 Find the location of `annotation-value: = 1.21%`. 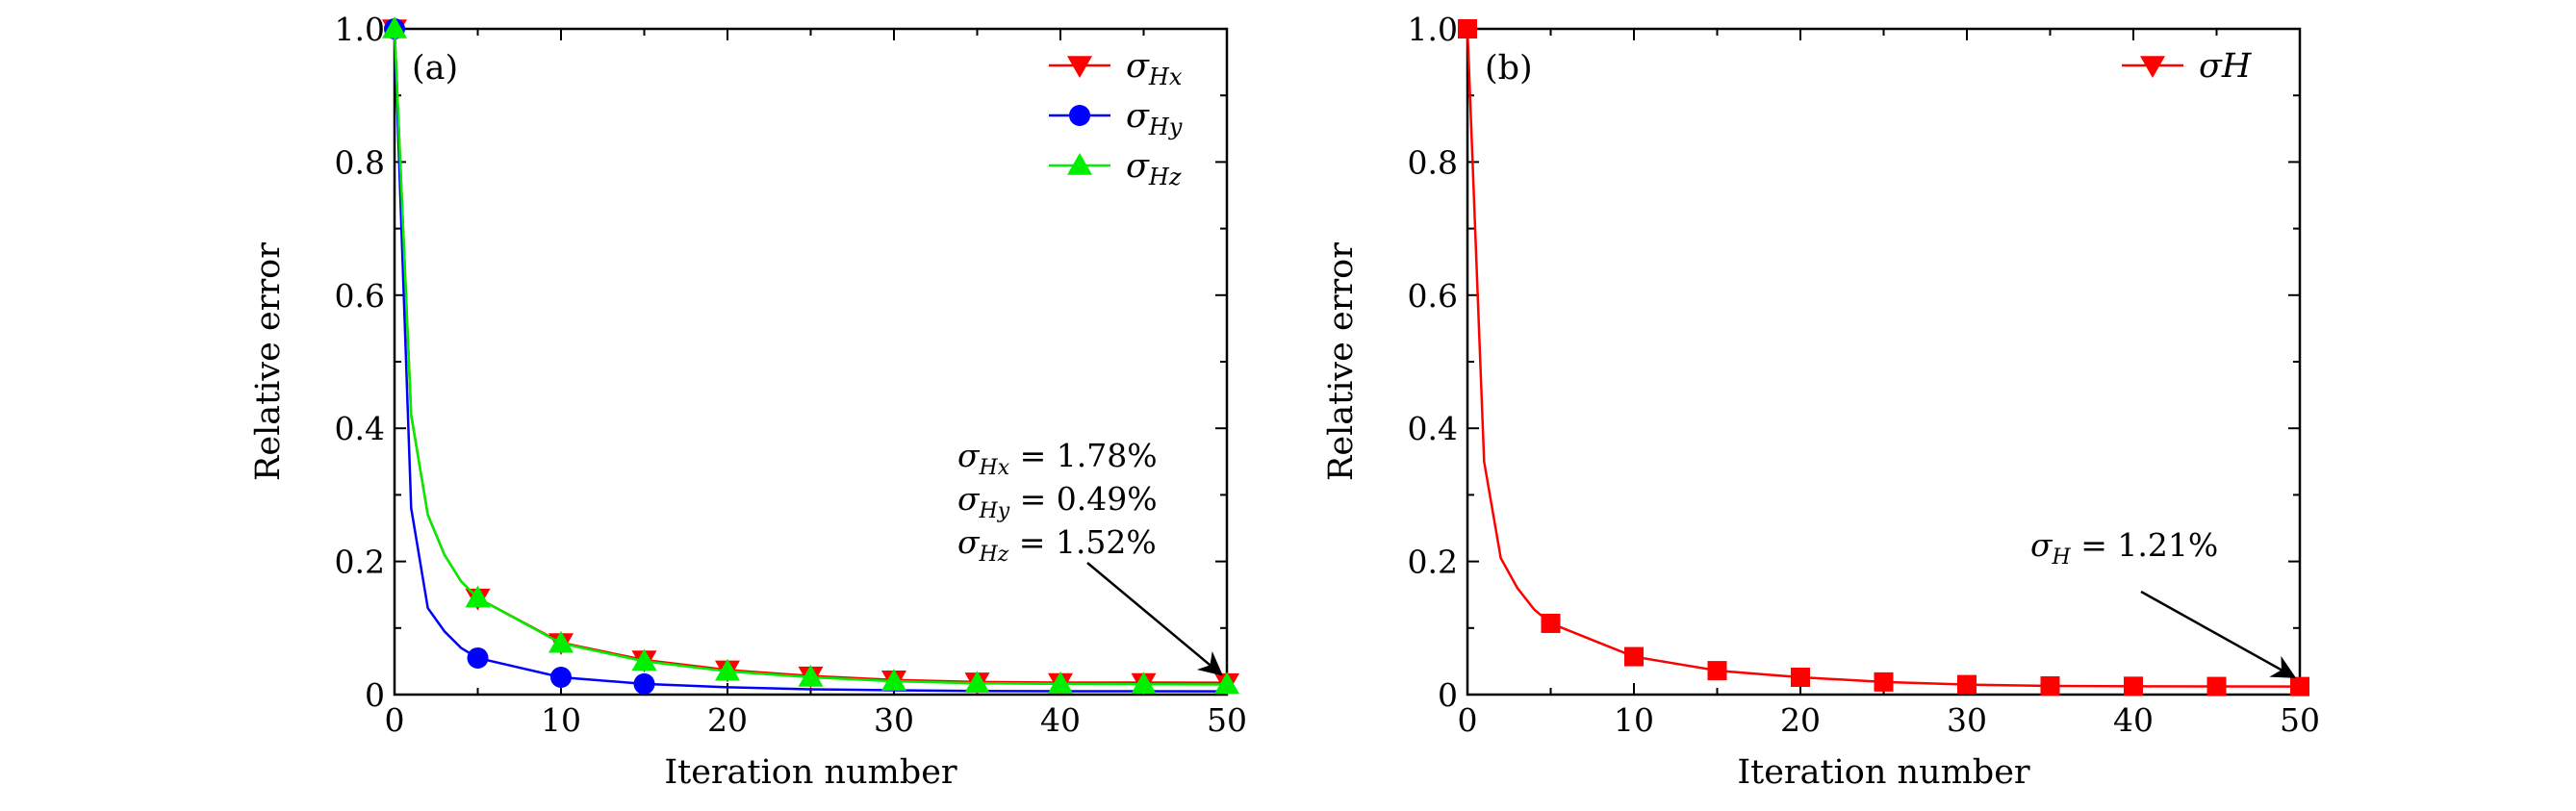

annotation-value: = 1.21% is located at coordinates (2144, 545).